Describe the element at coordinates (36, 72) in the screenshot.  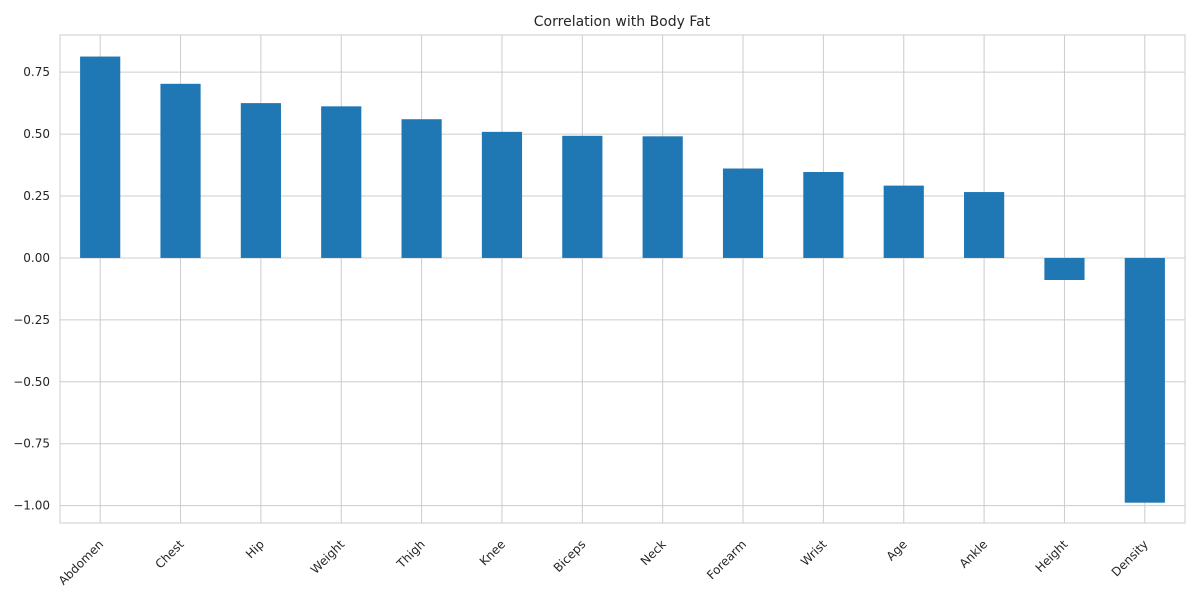
I see `y-tick-label: 0.75` at that location.